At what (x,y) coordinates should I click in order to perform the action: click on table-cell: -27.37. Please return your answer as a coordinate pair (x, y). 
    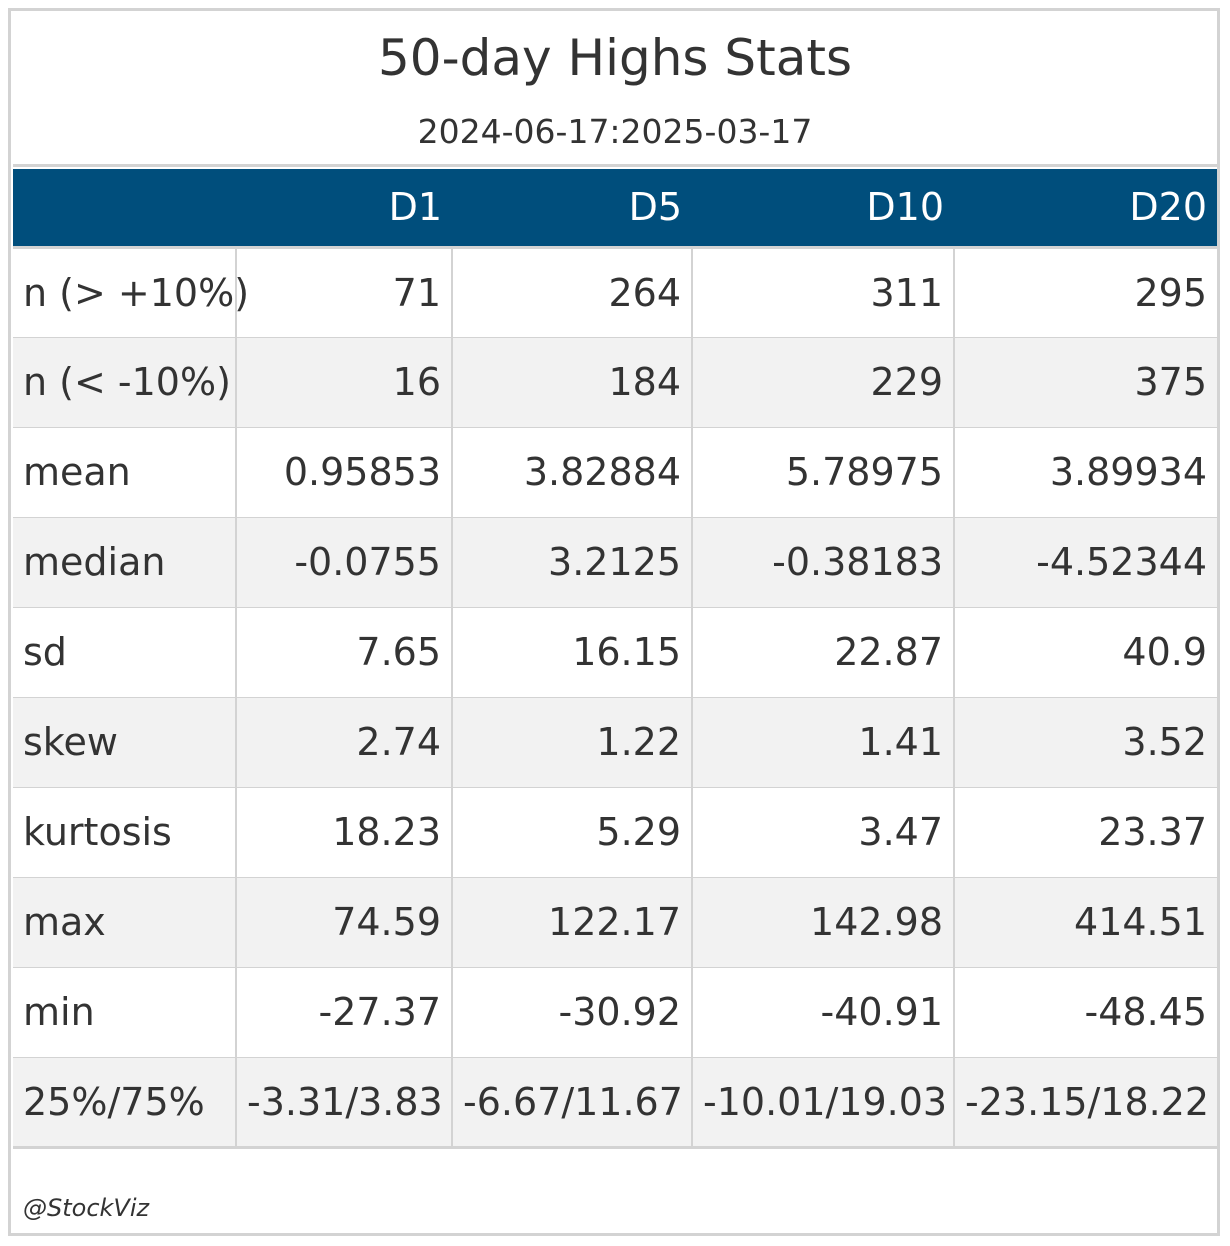
    Looking at the image, I should click on (343, 1012).